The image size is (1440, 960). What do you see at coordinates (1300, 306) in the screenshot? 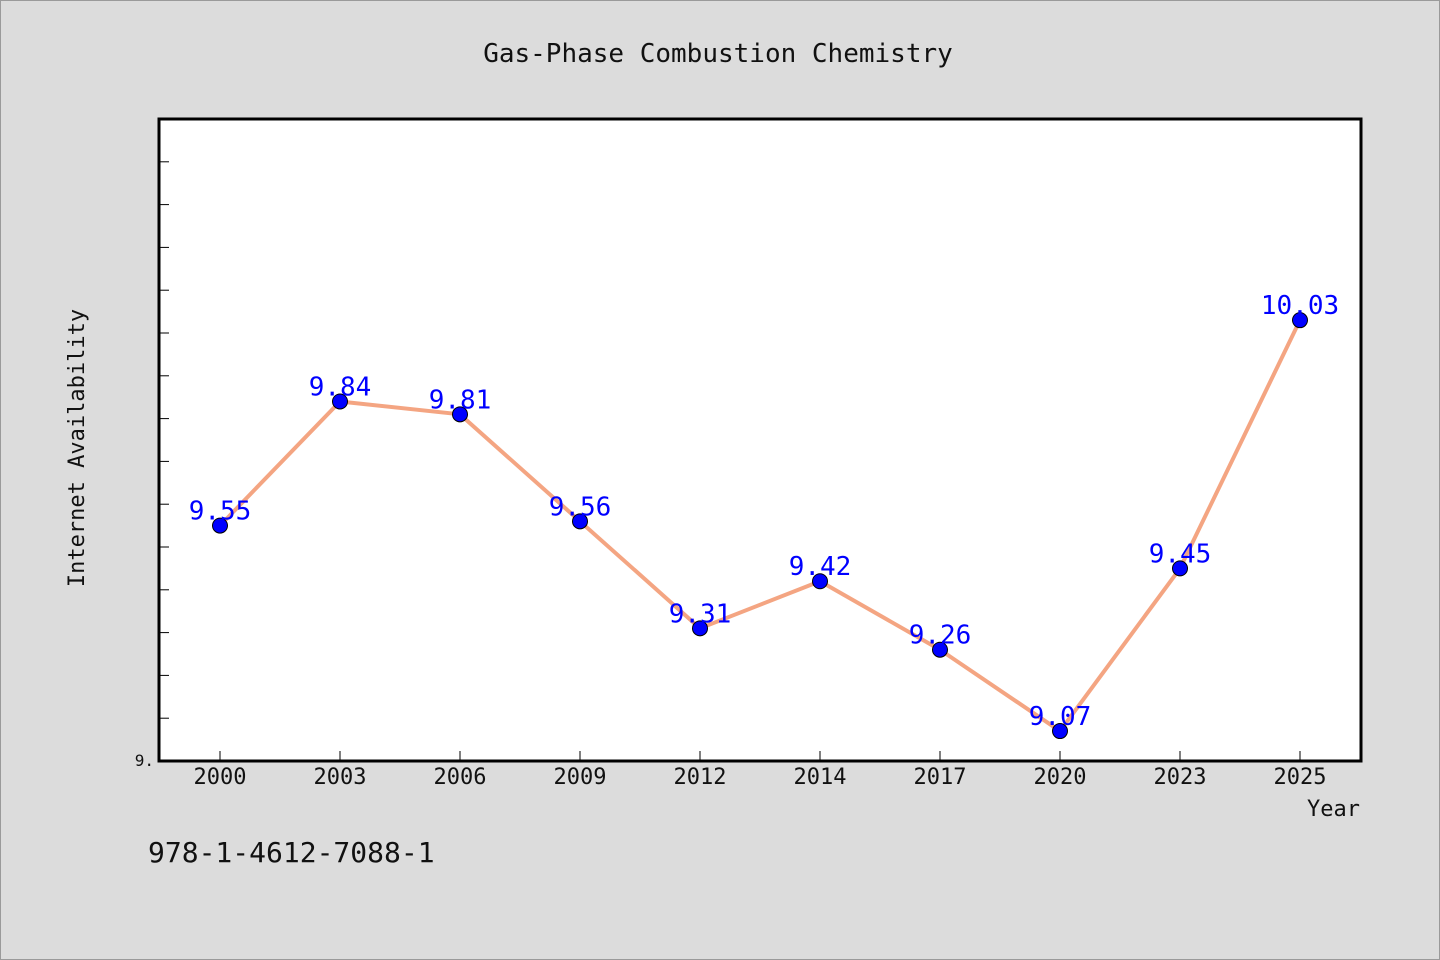
I see `data-label: 10.03` at bounding box center [1300, 306].